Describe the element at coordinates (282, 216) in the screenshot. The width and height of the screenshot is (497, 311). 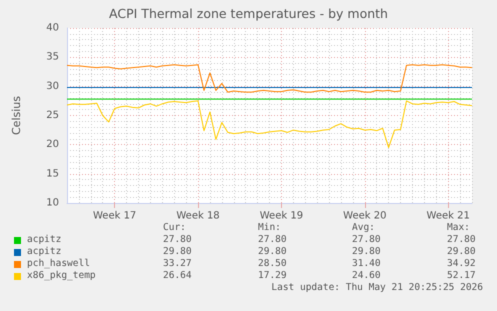
I see `x-tick-label: Week 19` at that location.